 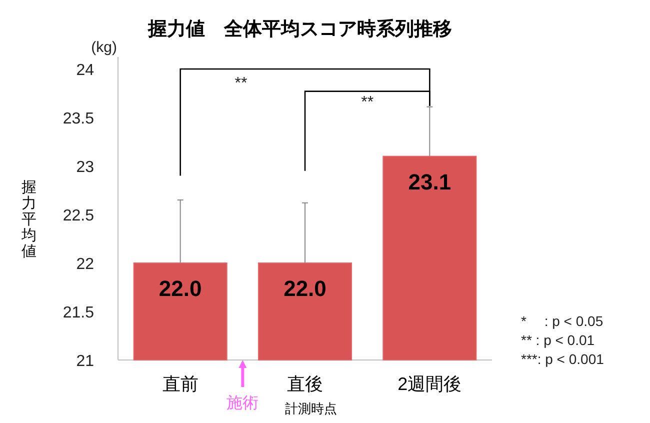 I want to click on data-label: 23.1, so click(x=430, y=181).